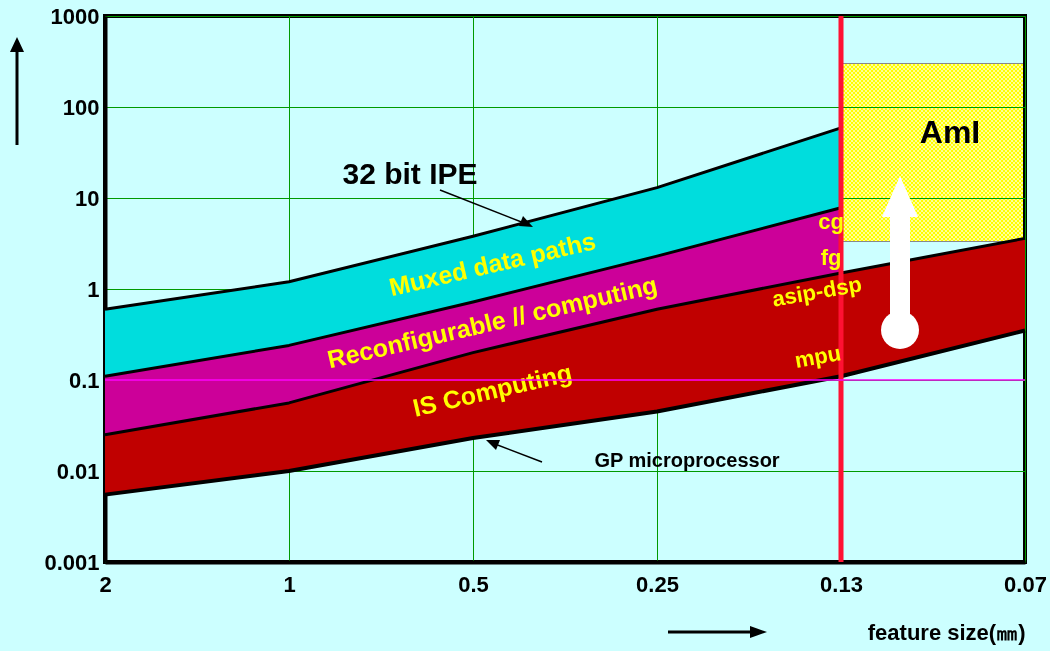 The height and width of the screenshot is (651, 1050). I want to click on y-tick-label: 0.1, so click(84, 380).